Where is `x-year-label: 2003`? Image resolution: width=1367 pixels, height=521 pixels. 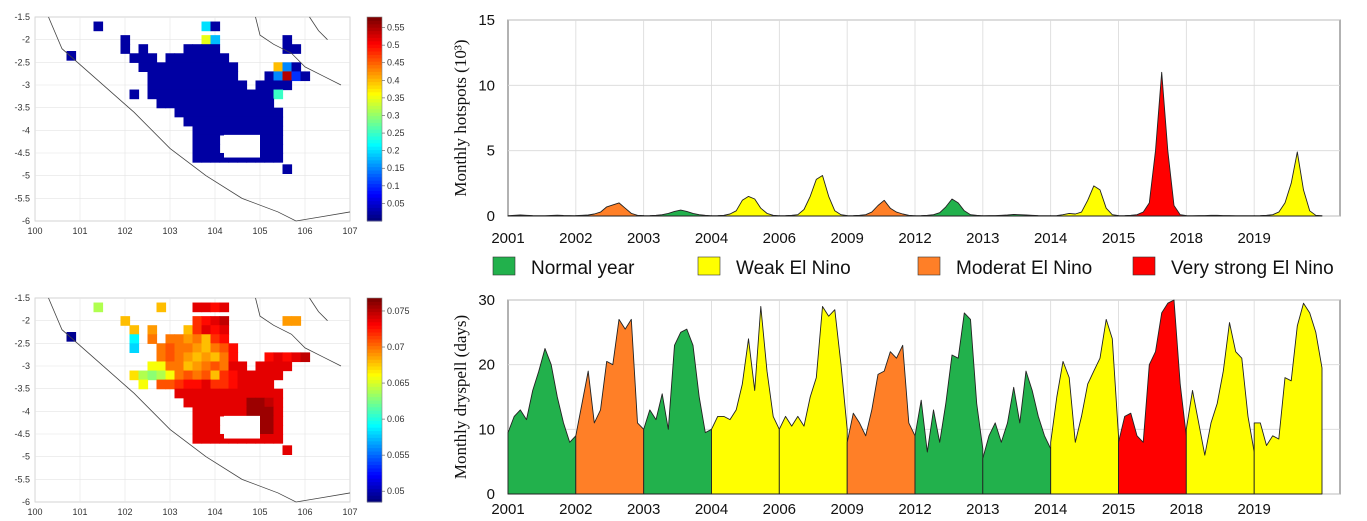
x-year-label: 2003 is located at coordinates (643, 509).